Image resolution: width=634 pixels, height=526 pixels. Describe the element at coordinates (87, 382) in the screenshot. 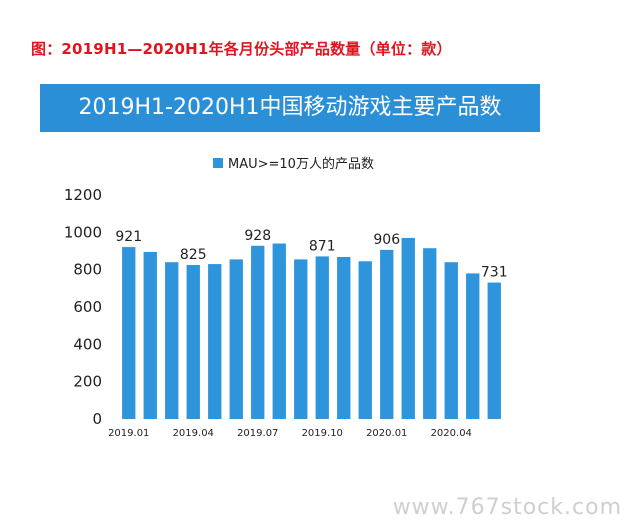

I see `y-tick-label: 200` at that location.